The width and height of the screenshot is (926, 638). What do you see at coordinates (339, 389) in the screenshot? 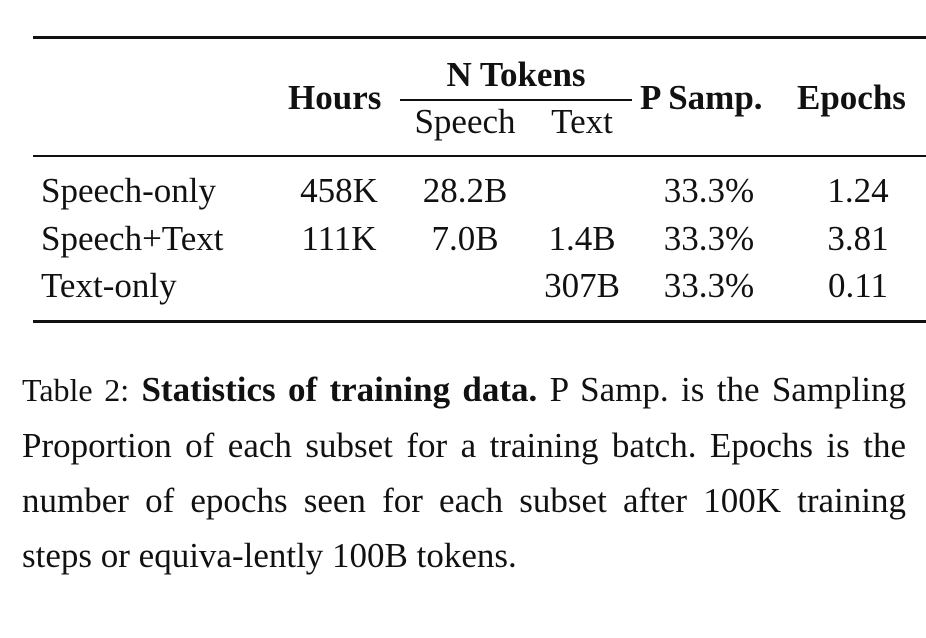
I see `caption-bold-title: Statistics of training data.` at bounding box center [339, 389].